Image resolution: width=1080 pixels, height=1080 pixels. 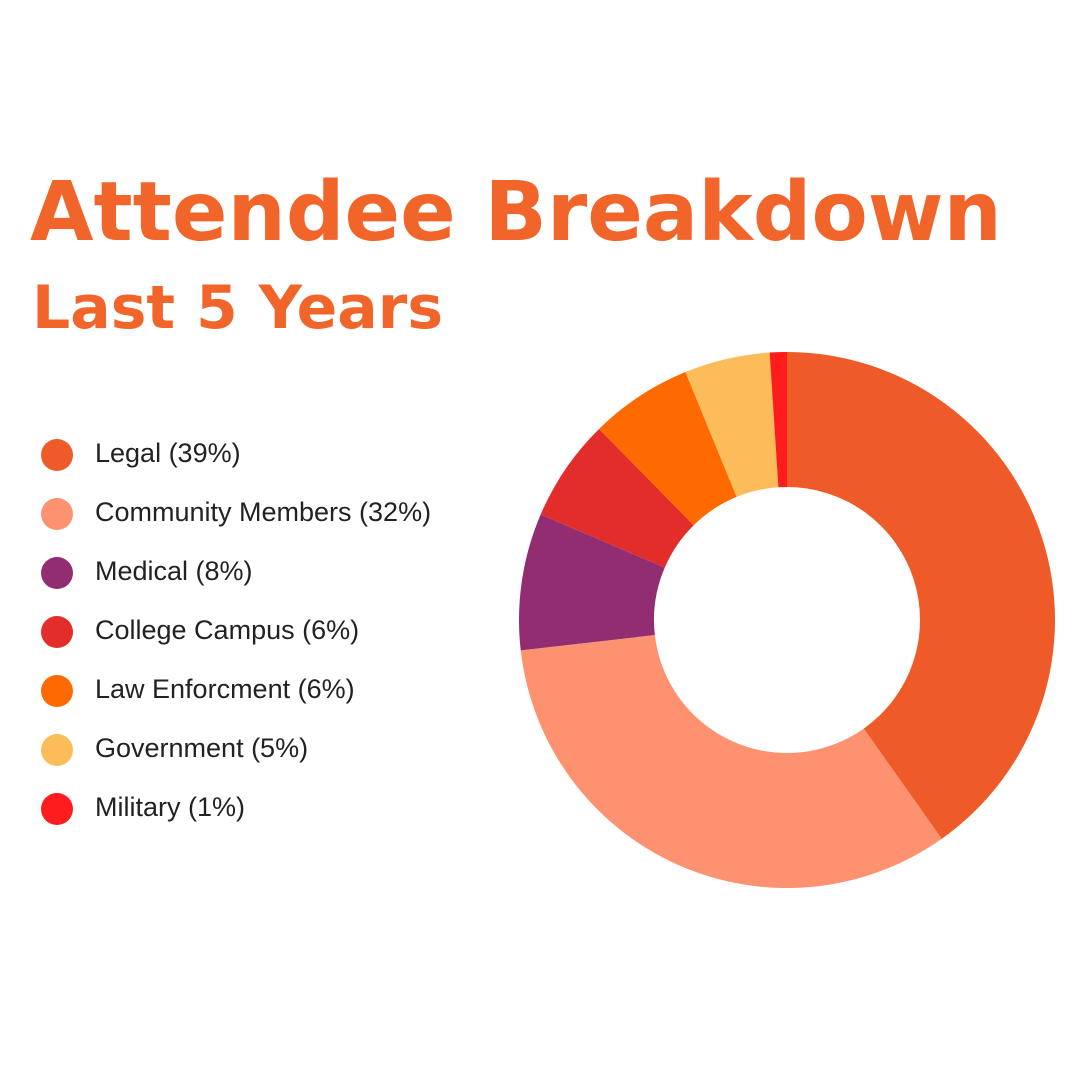 What do you see at coordinates (201, 748) in the screenshot?
I see `legend-label: Government (5%)` at bounding box center [201, 748].